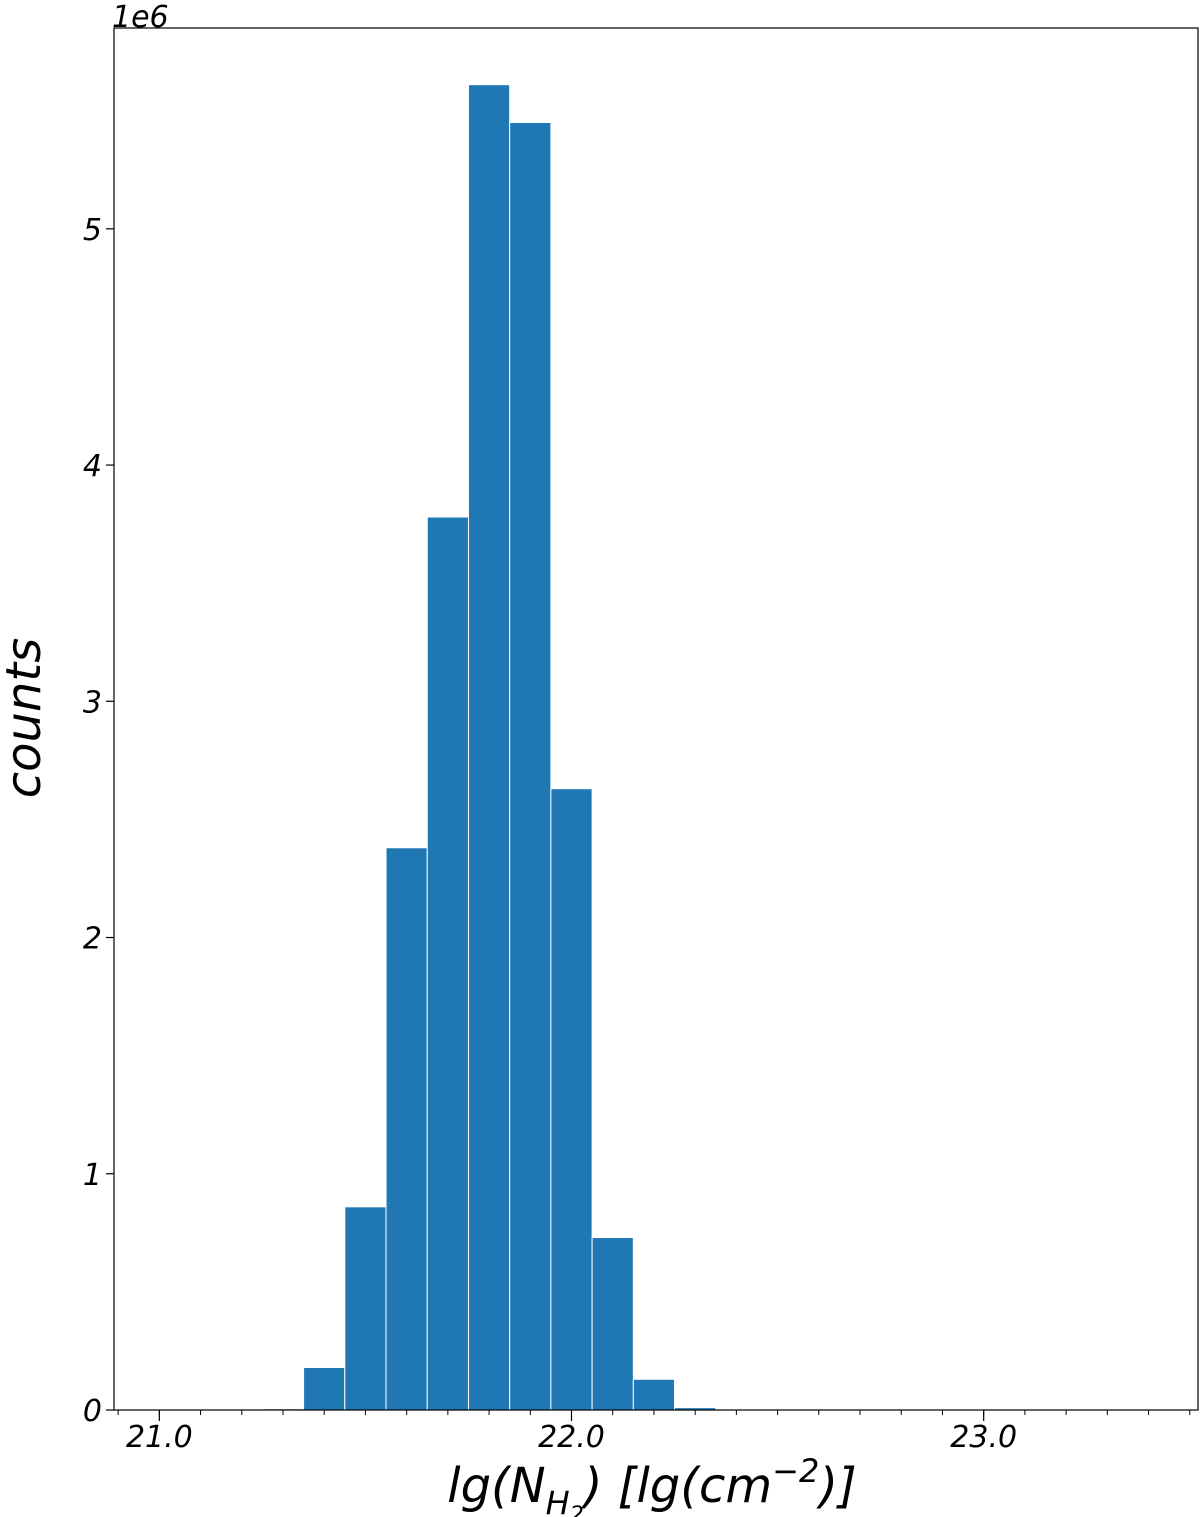  I want to click on x-label-mid: ) [lg(cm, so click(676, 1486).